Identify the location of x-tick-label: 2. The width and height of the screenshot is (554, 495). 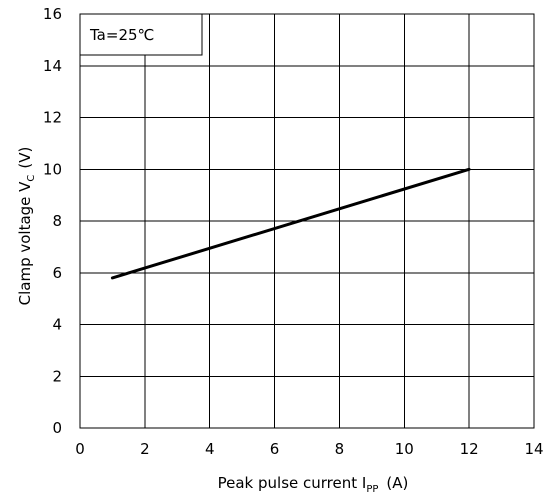
(145, 449).